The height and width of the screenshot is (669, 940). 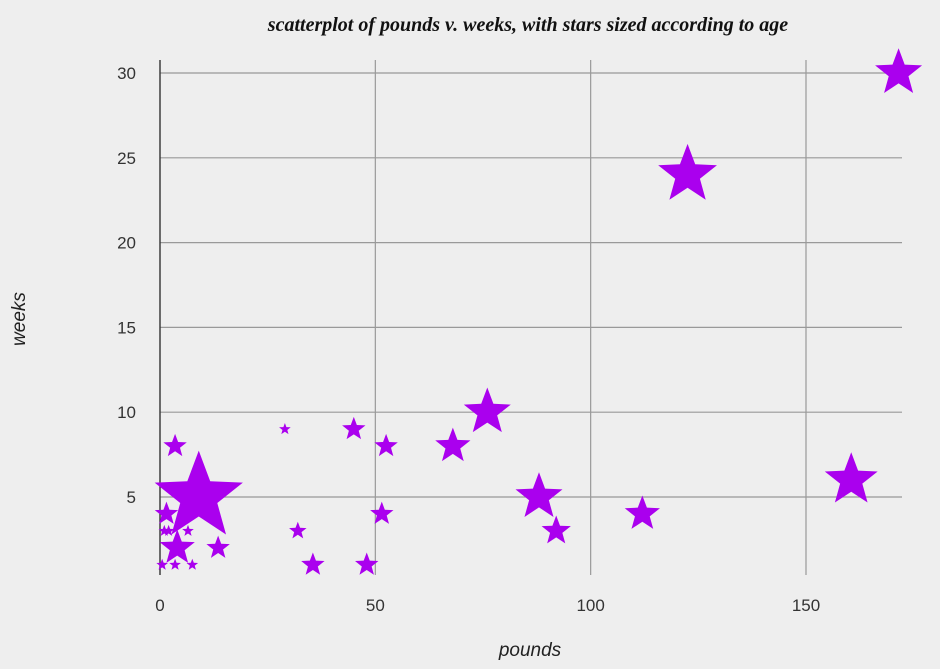 I want to click on x-tick-label: 50, so click(x=375, y=605).